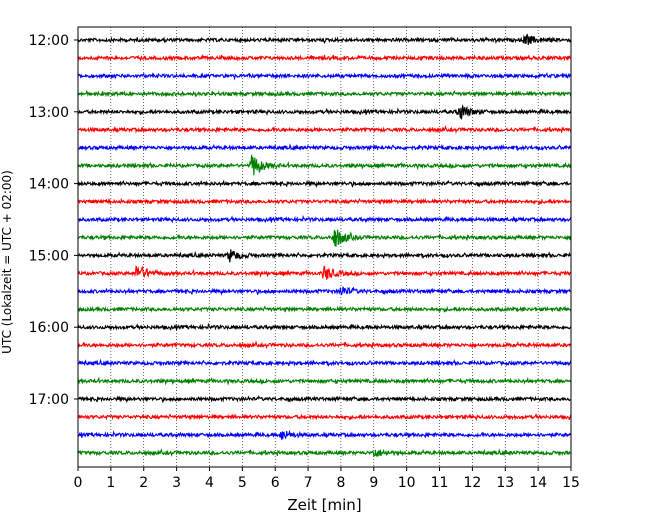 The image size is (650, 520). I want to click on trace-14:30, so click(324, 219).